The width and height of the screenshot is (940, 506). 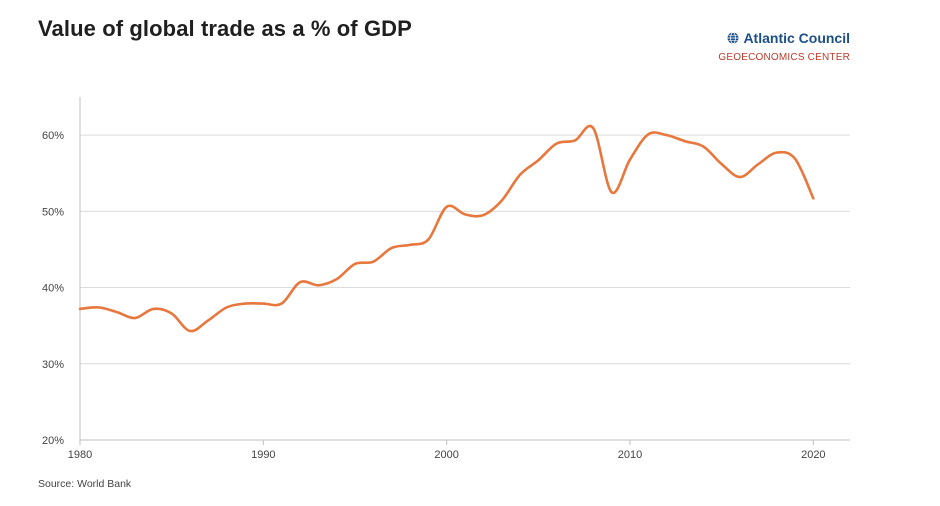 I want to click on brand-logo: Atlantic Council GEOECONOMICS CENTER, so click(x=750, y=46).